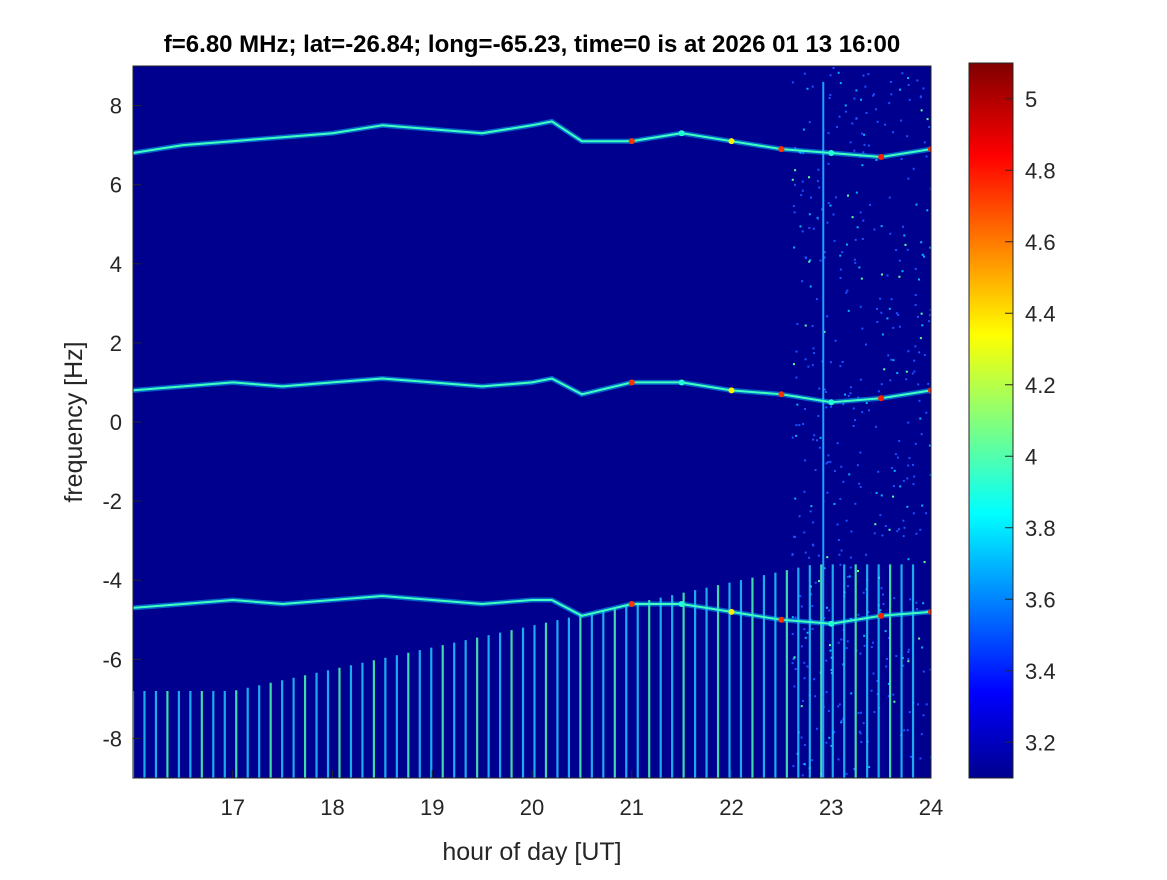  Describe the element at coordinates (116, 185) in the screenshot. I see `y-tick-label: 6` at that location.